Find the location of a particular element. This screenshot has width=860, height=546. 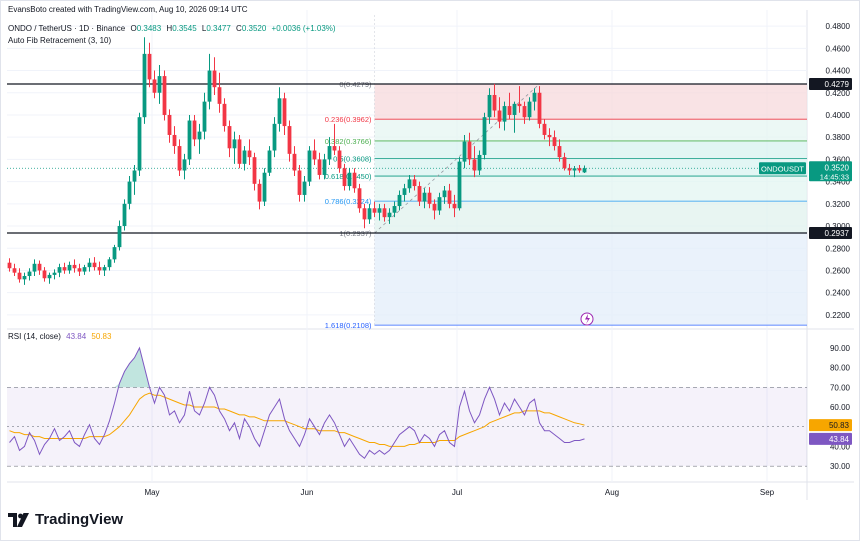

time-axis: May Jun Jul Aug Sep is located at coordinates (459, 492).